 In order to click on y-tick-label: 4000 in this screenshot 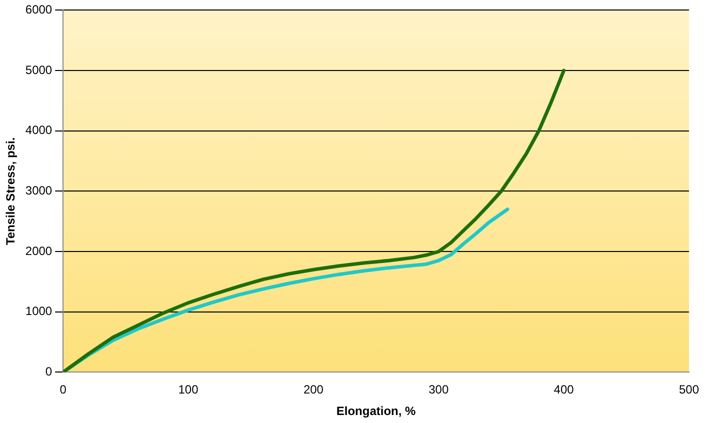, I will do `click(38, 130)`.